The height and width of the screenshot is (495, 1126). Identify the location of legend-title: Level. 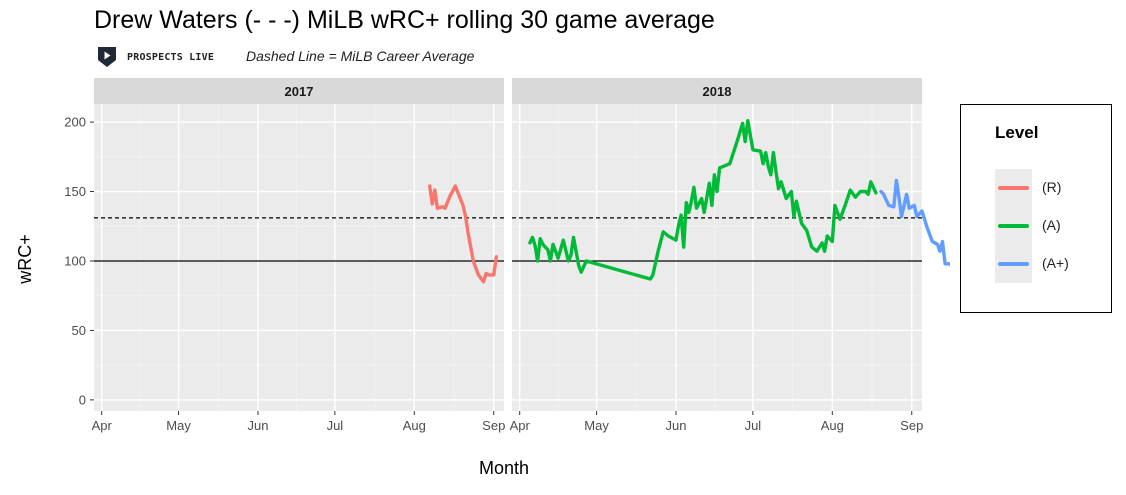
(1017, 132).